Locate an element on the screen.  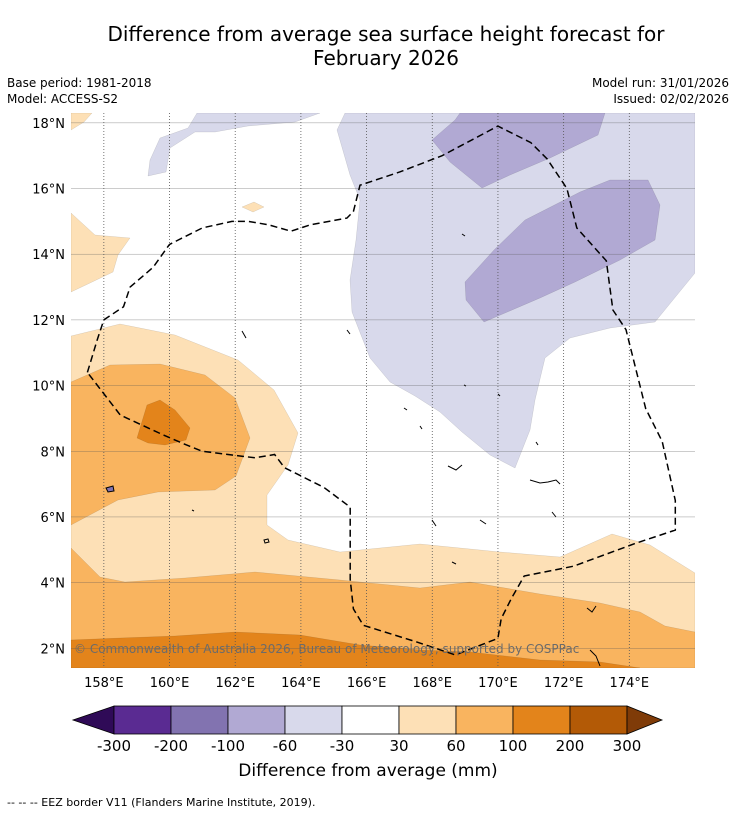
lat-tick-label: 6°N is located at coordinates (53, 518).